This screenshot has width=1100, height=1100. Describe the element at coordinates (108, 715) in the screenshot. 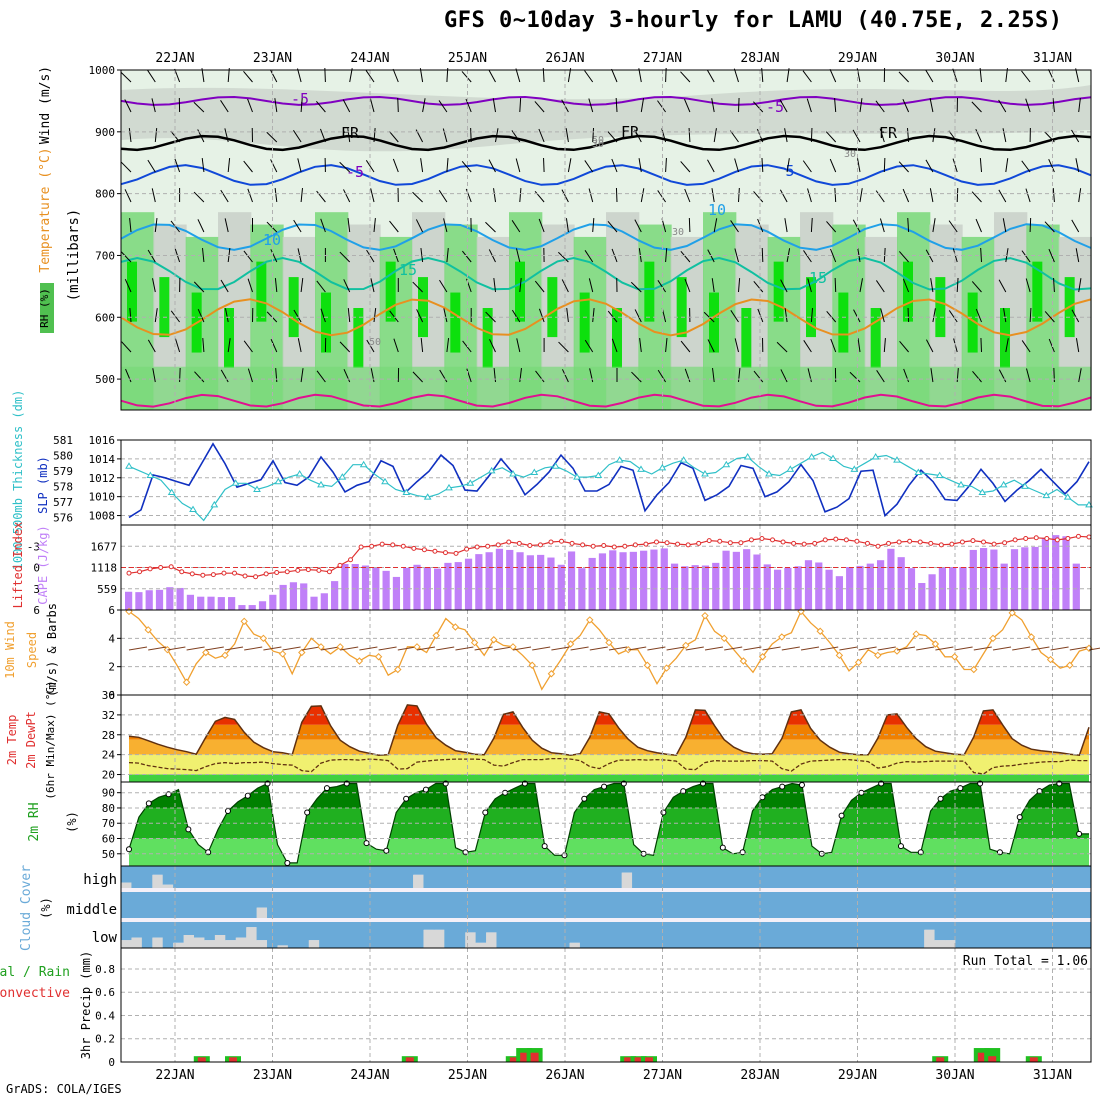

I see `temp-tick: 32` at that location.